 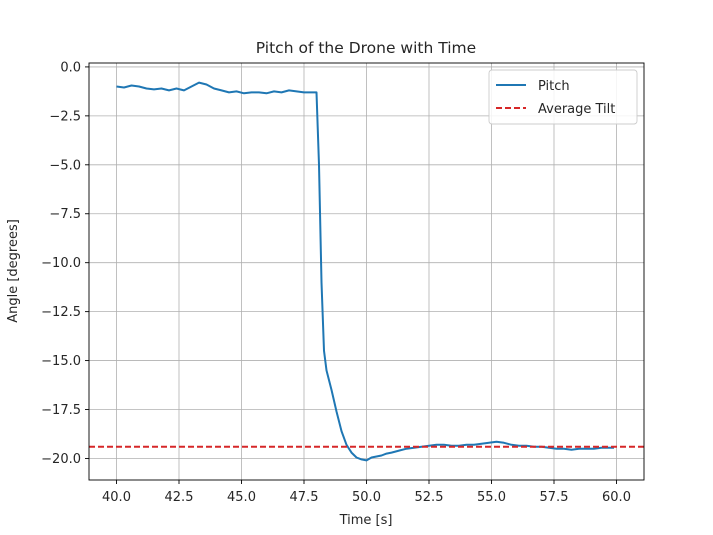 What do you see at coordinates (554, 86) in the screenshot?
I see `legend-label-pitch: Pitch` at bounding box center [554, 86].